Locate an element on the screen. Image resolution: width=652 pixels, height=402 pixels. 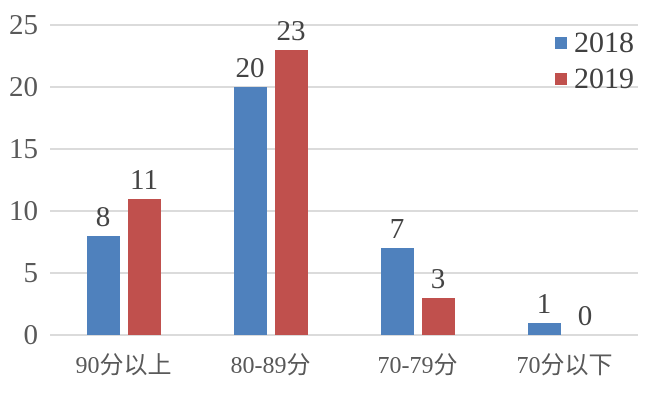
bar-2019-90分以上 is located at coordinates (144, 266).